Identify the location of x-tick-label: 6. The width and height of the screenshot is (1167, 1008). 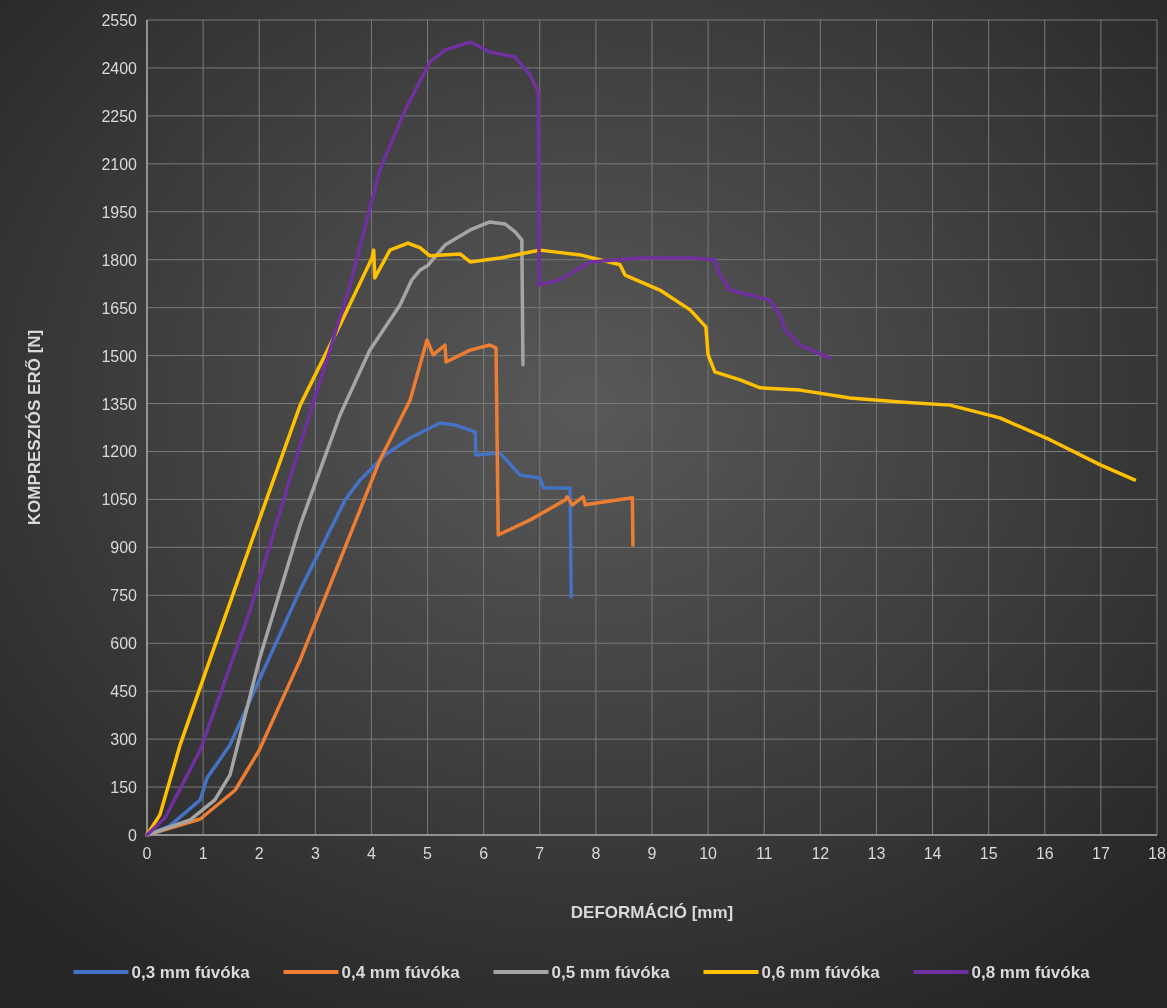
(484, 853).